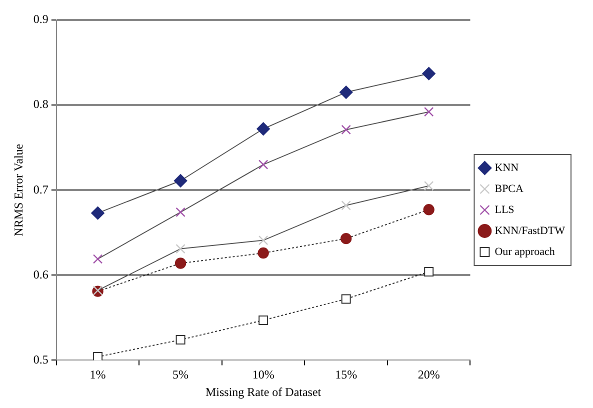 This screenshot has width=593, height=408. What do you see at coordinates (346, 375) in the screenshot?
I see `x-tick-label: 15%` at bounding box center [346, 375].